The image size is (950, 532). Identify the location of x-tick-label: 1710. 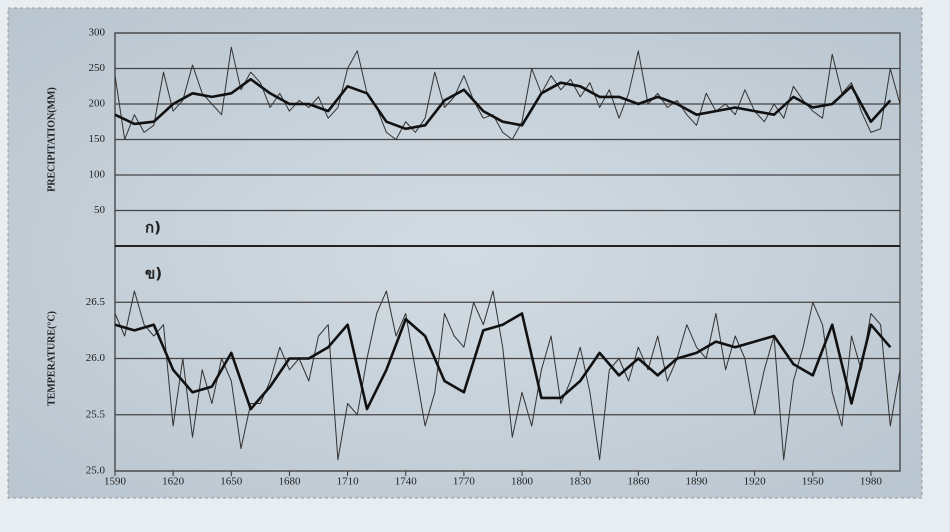
(348, 482).